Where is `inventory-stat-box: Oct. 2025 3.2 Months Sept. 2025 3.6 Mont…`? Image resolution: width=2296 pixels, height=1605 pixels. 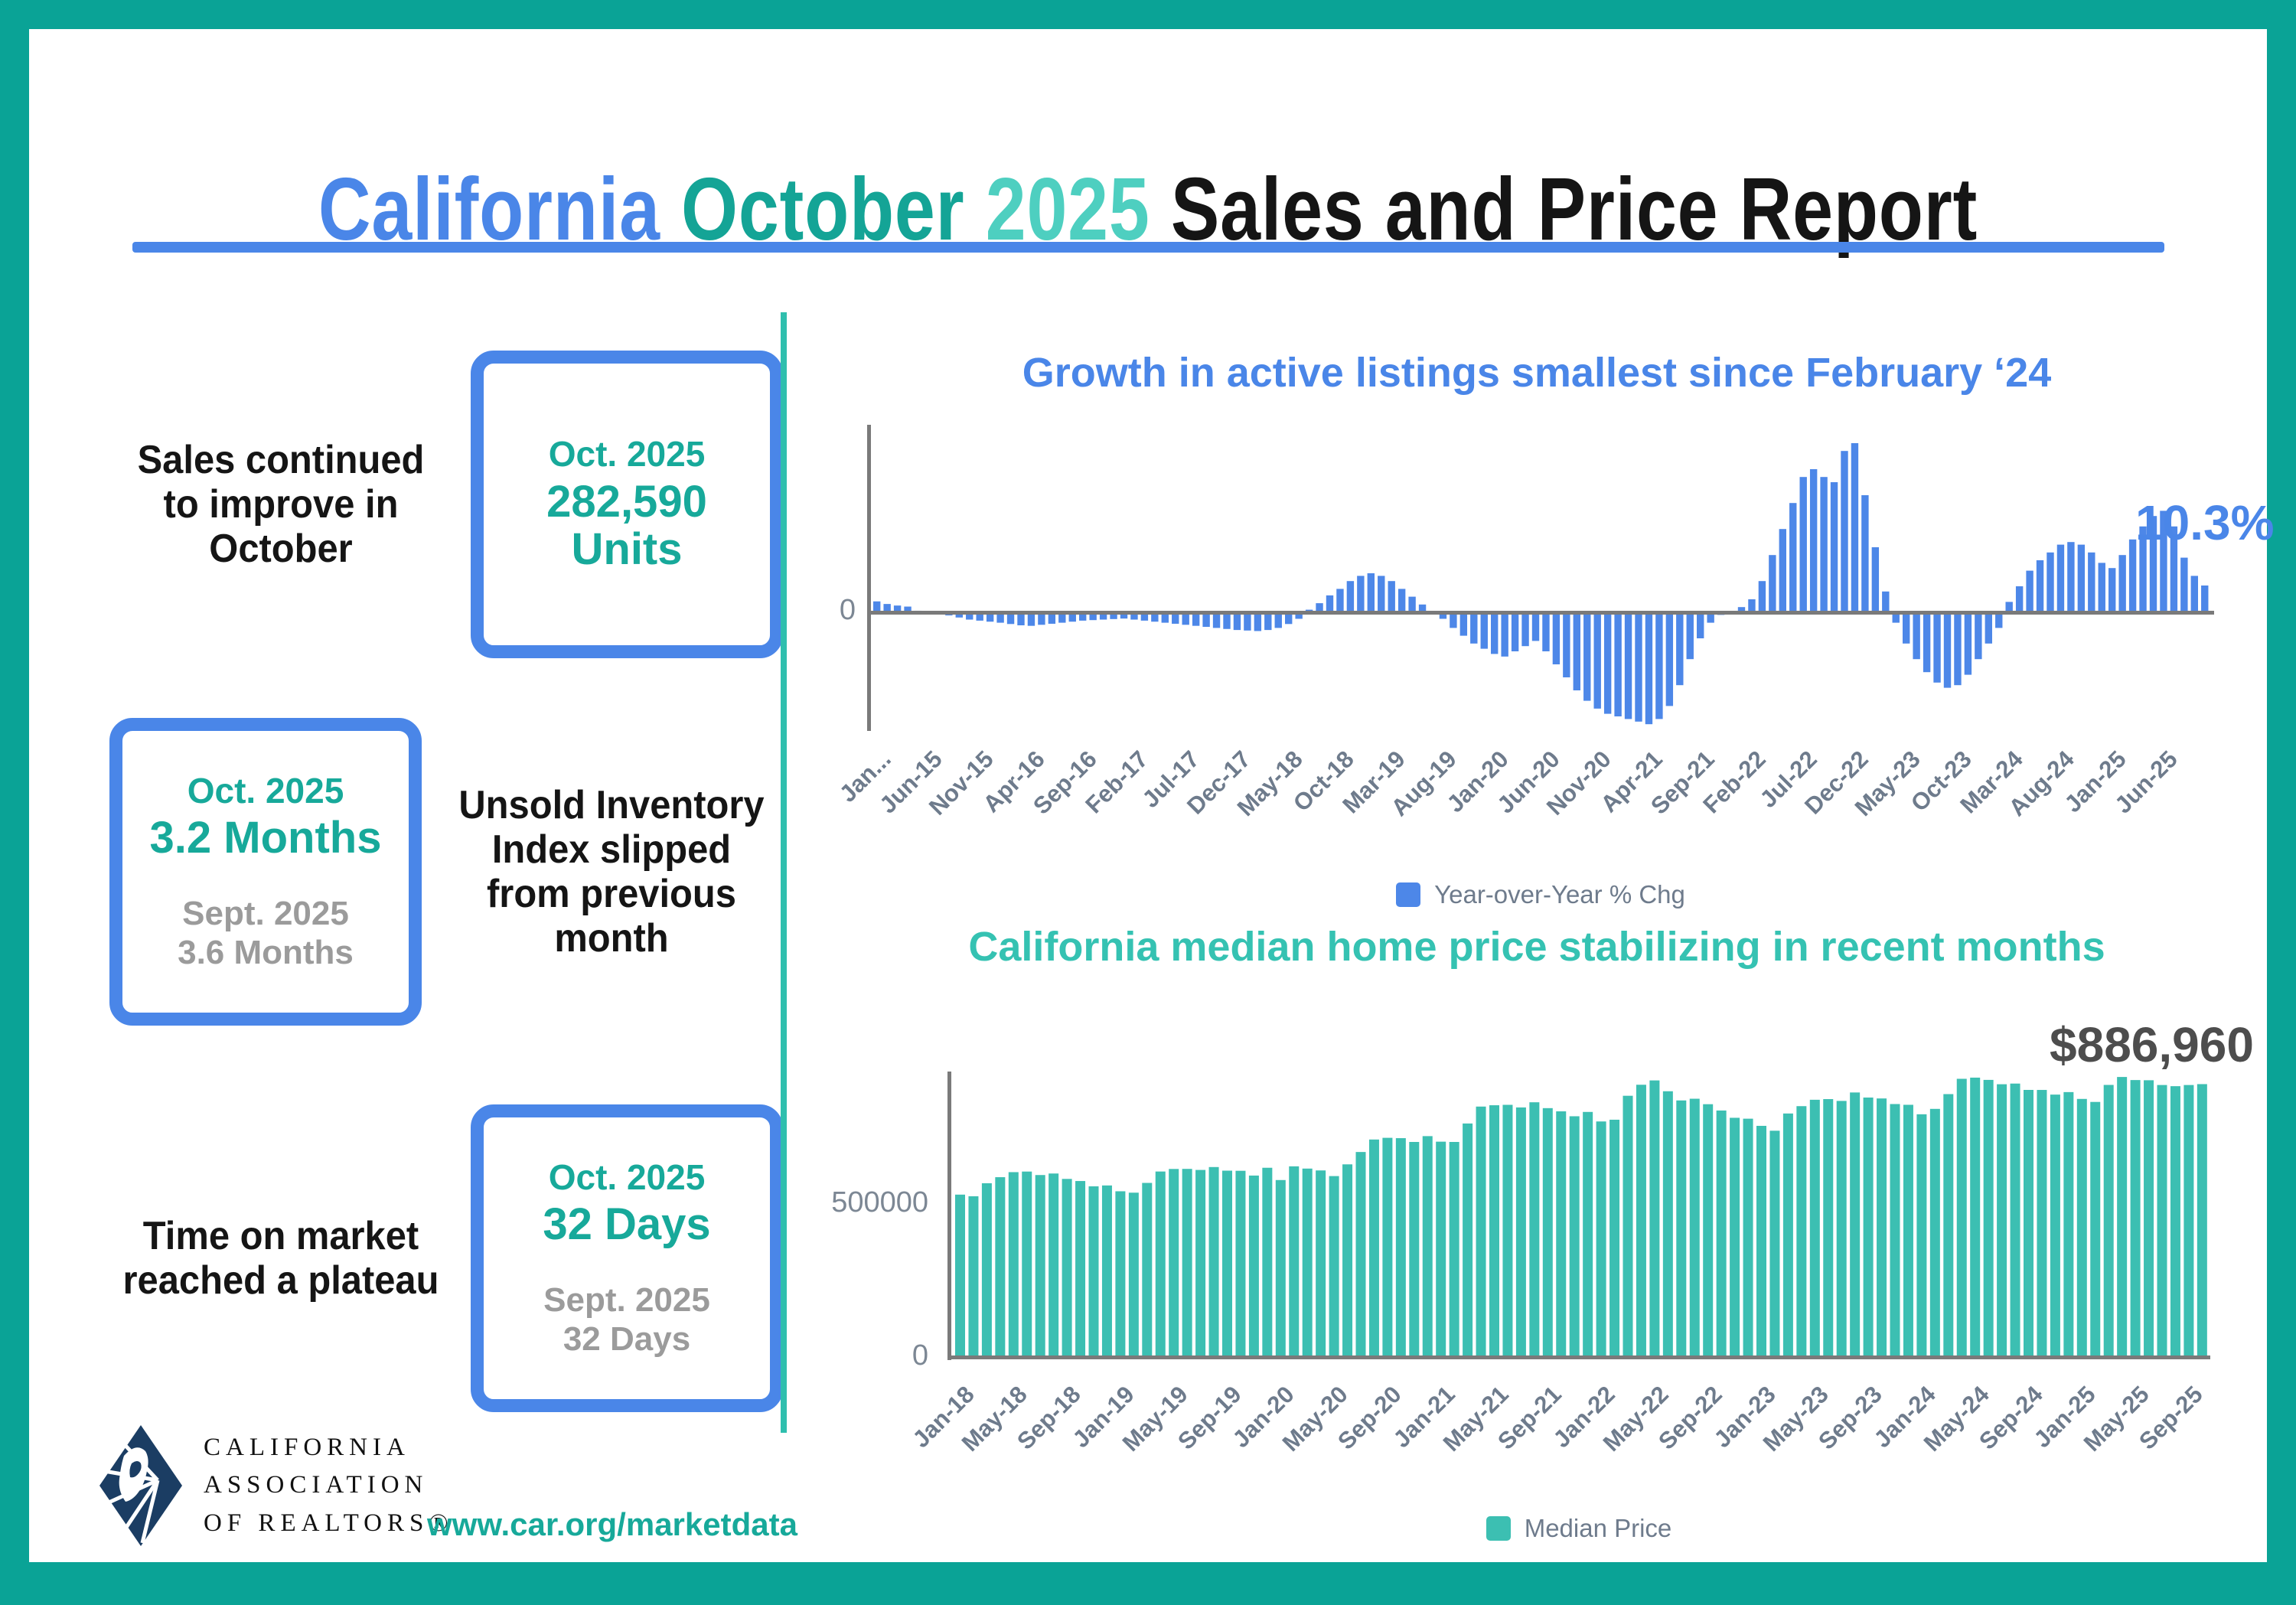
inventory-stat-box: Oct. 2025 3.2 Months Sept. 2025 3.6 Mont… is located at coordinates (265, 872).